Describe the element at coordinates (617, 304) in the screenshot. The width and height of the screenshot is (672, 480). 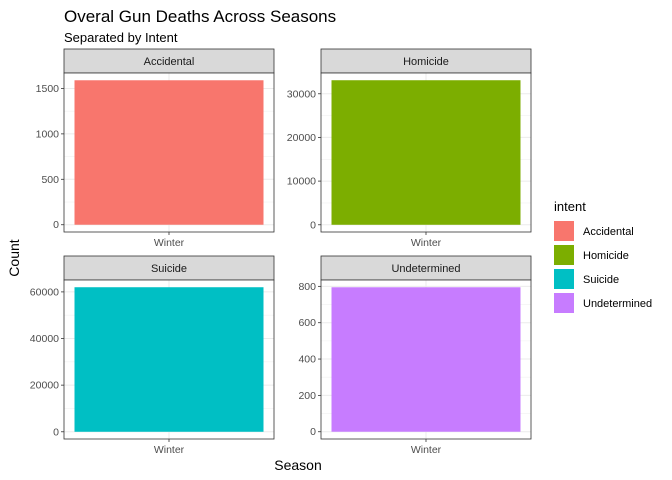
I see `legend-label: Undetermined` at that location.